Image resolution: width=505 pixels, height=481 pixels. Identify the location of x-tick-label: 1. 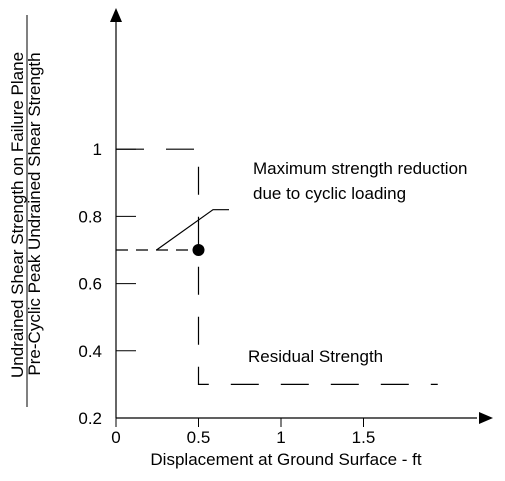
(280, 437).